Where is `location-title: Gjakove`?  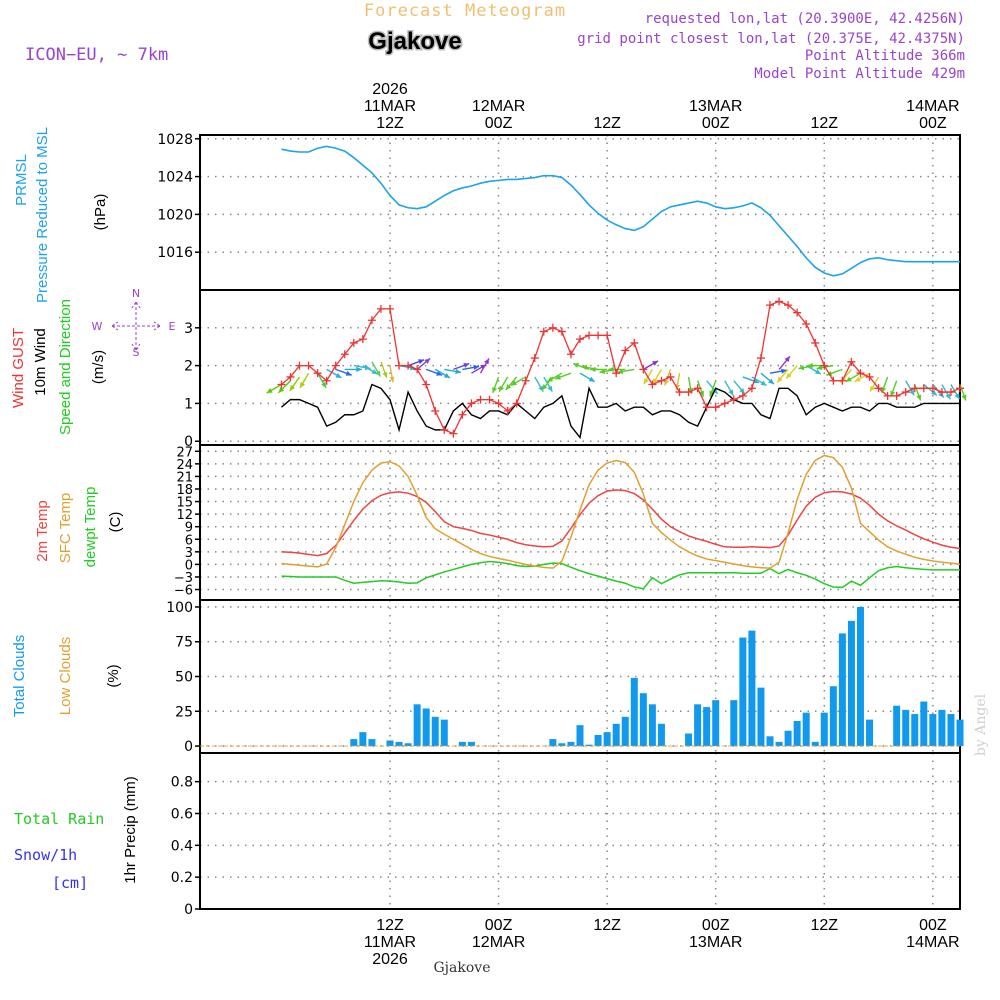
location-title: Gjakove is located at coordinates (414, 41).